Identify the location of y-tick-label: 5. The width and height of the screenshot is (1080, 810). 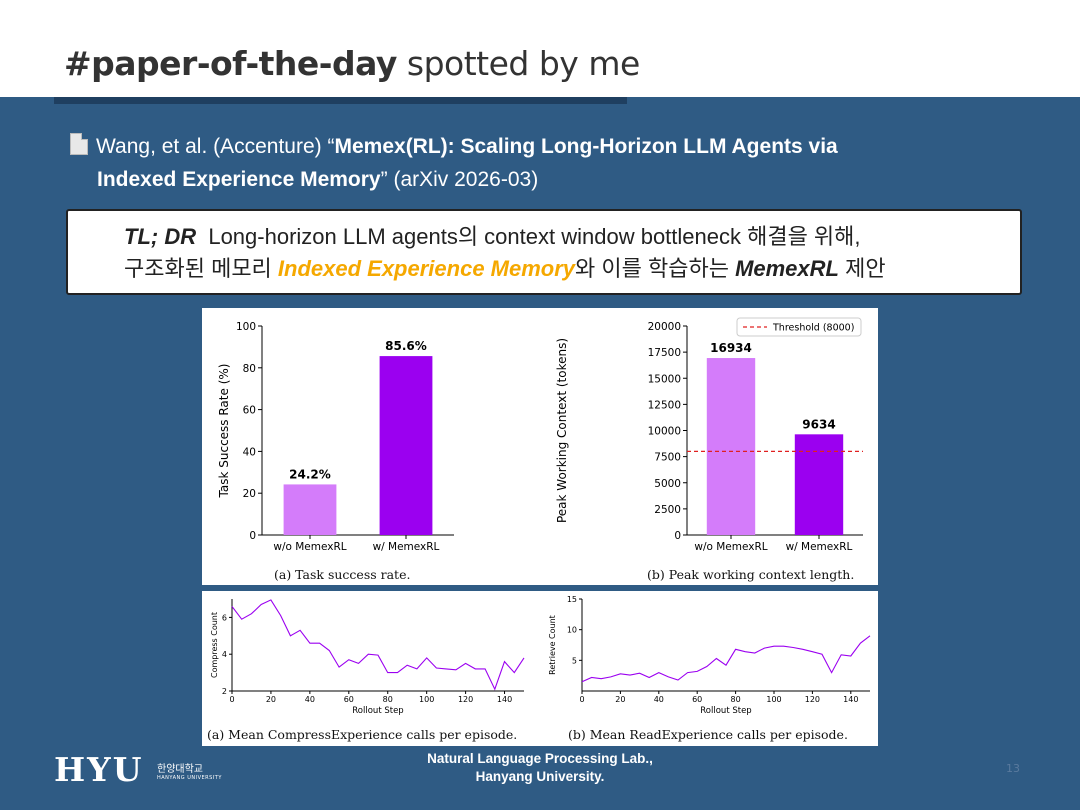
(574, 660).